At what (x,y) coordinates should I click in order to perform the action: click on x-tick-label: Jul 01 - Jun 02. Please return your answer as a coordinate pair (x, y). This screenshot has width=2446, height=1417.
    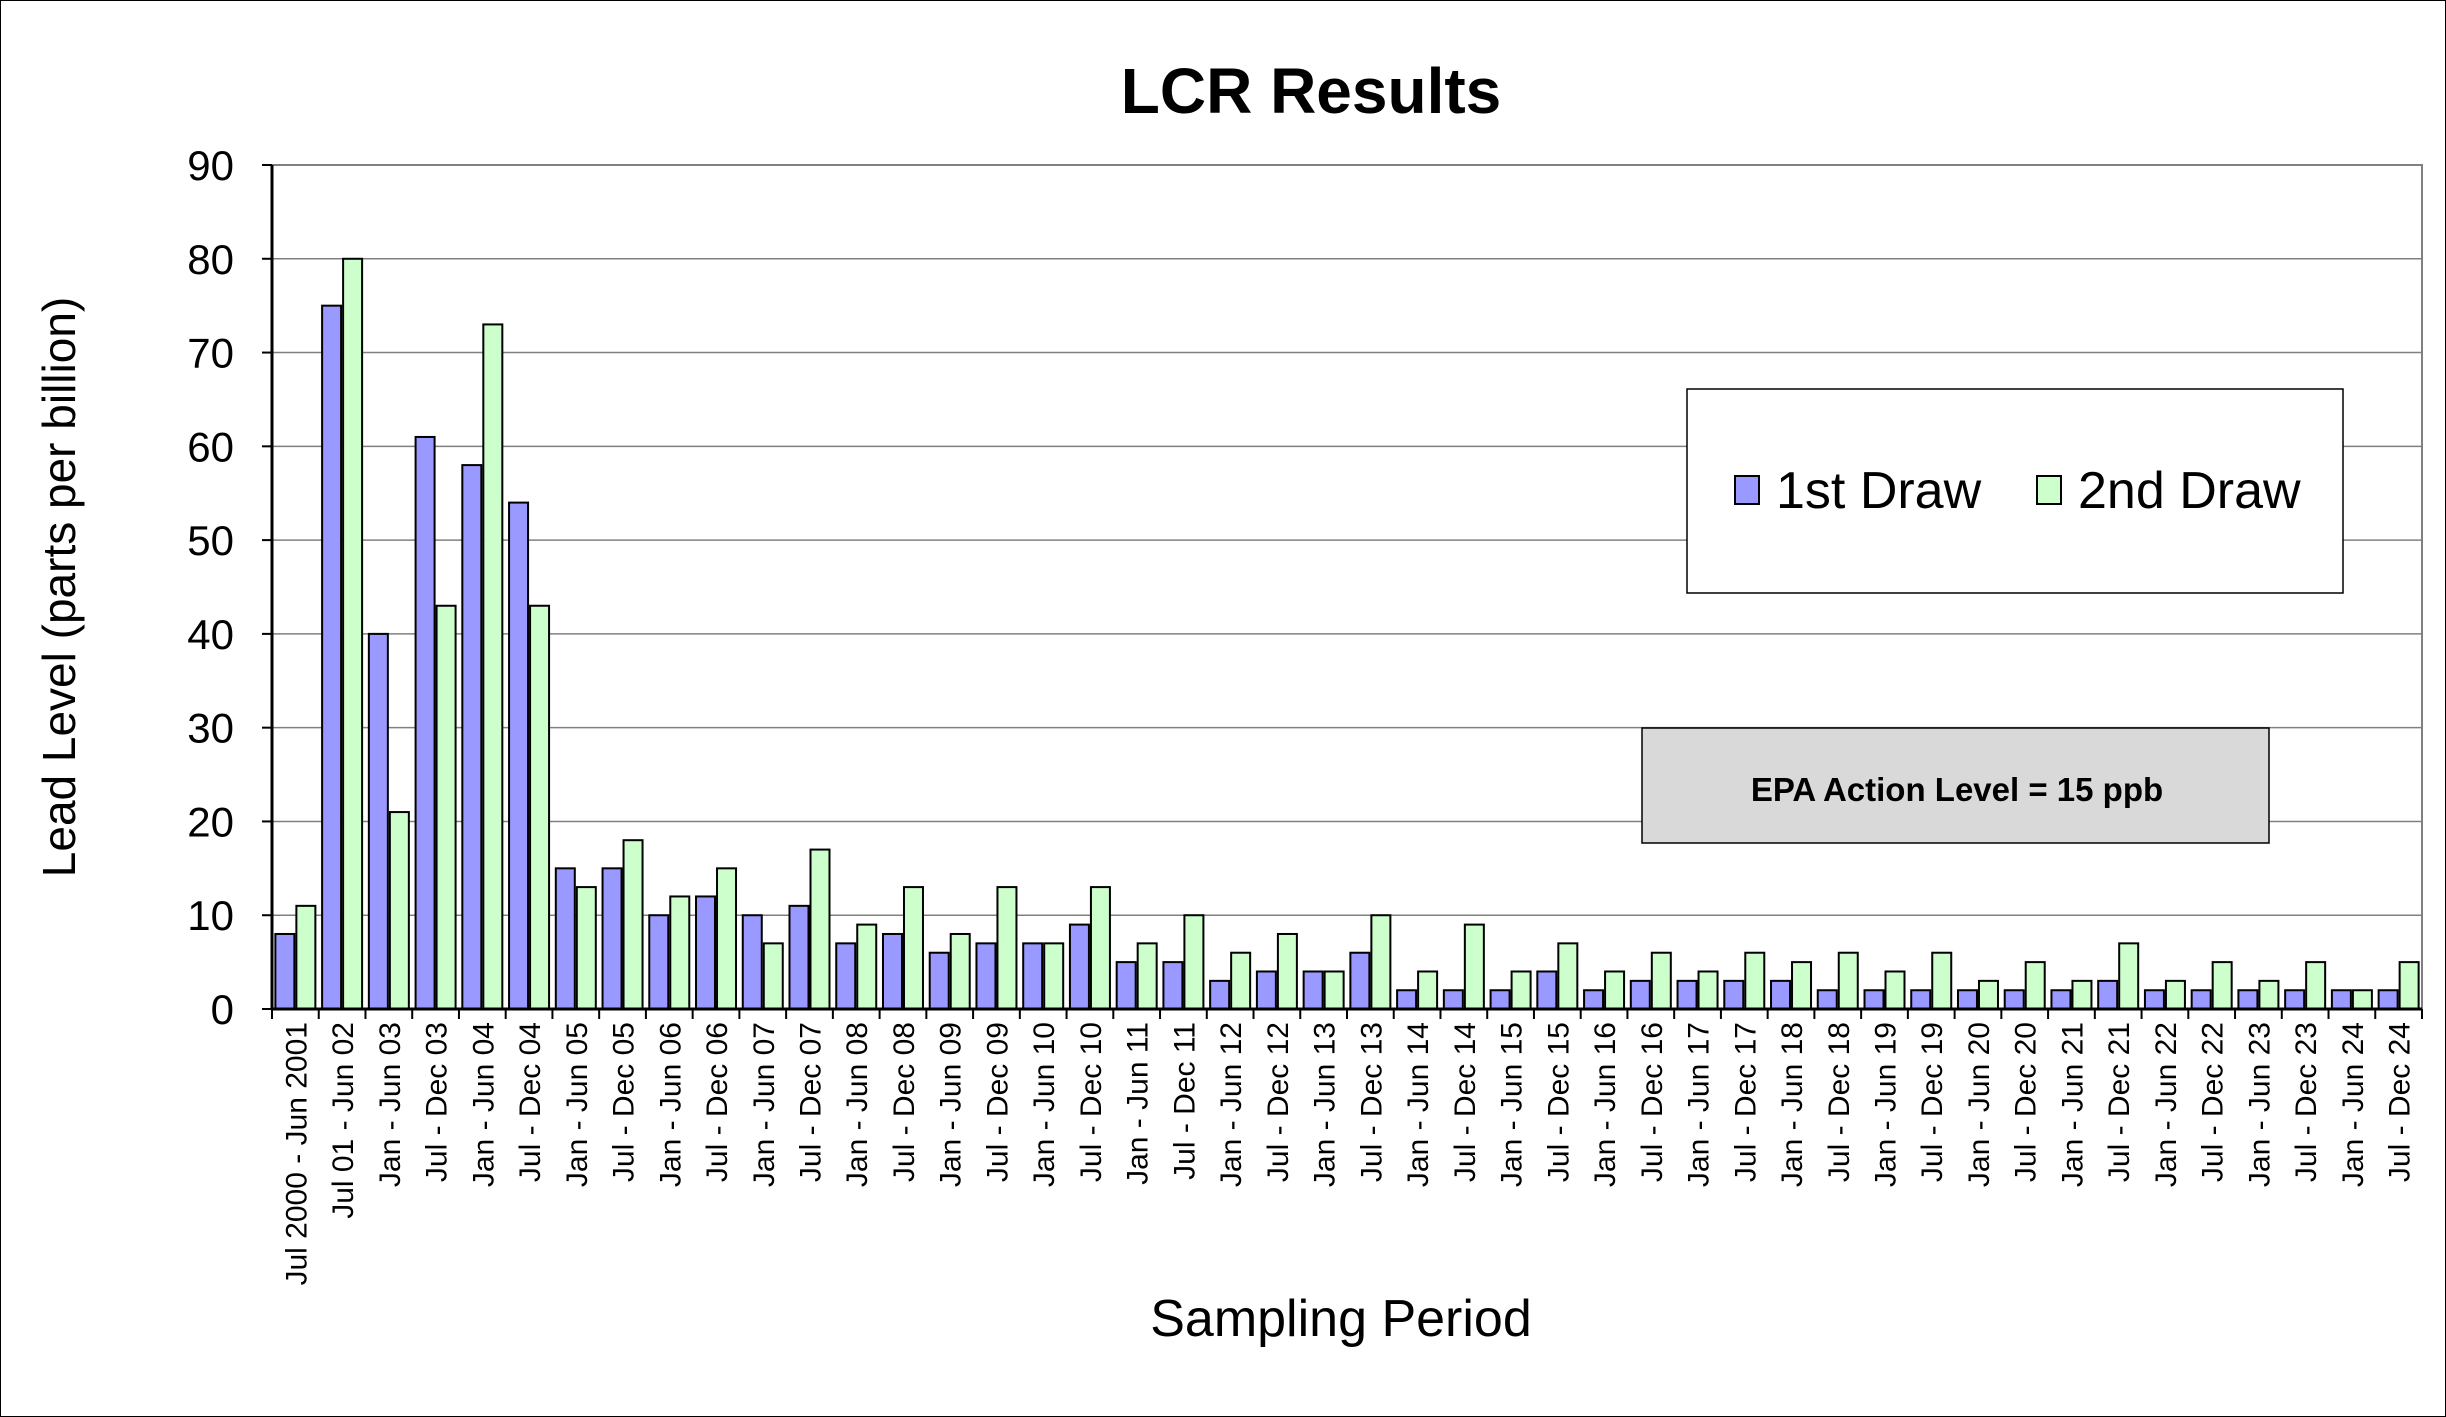
    Looking at the image, I should click on (343, 1120).